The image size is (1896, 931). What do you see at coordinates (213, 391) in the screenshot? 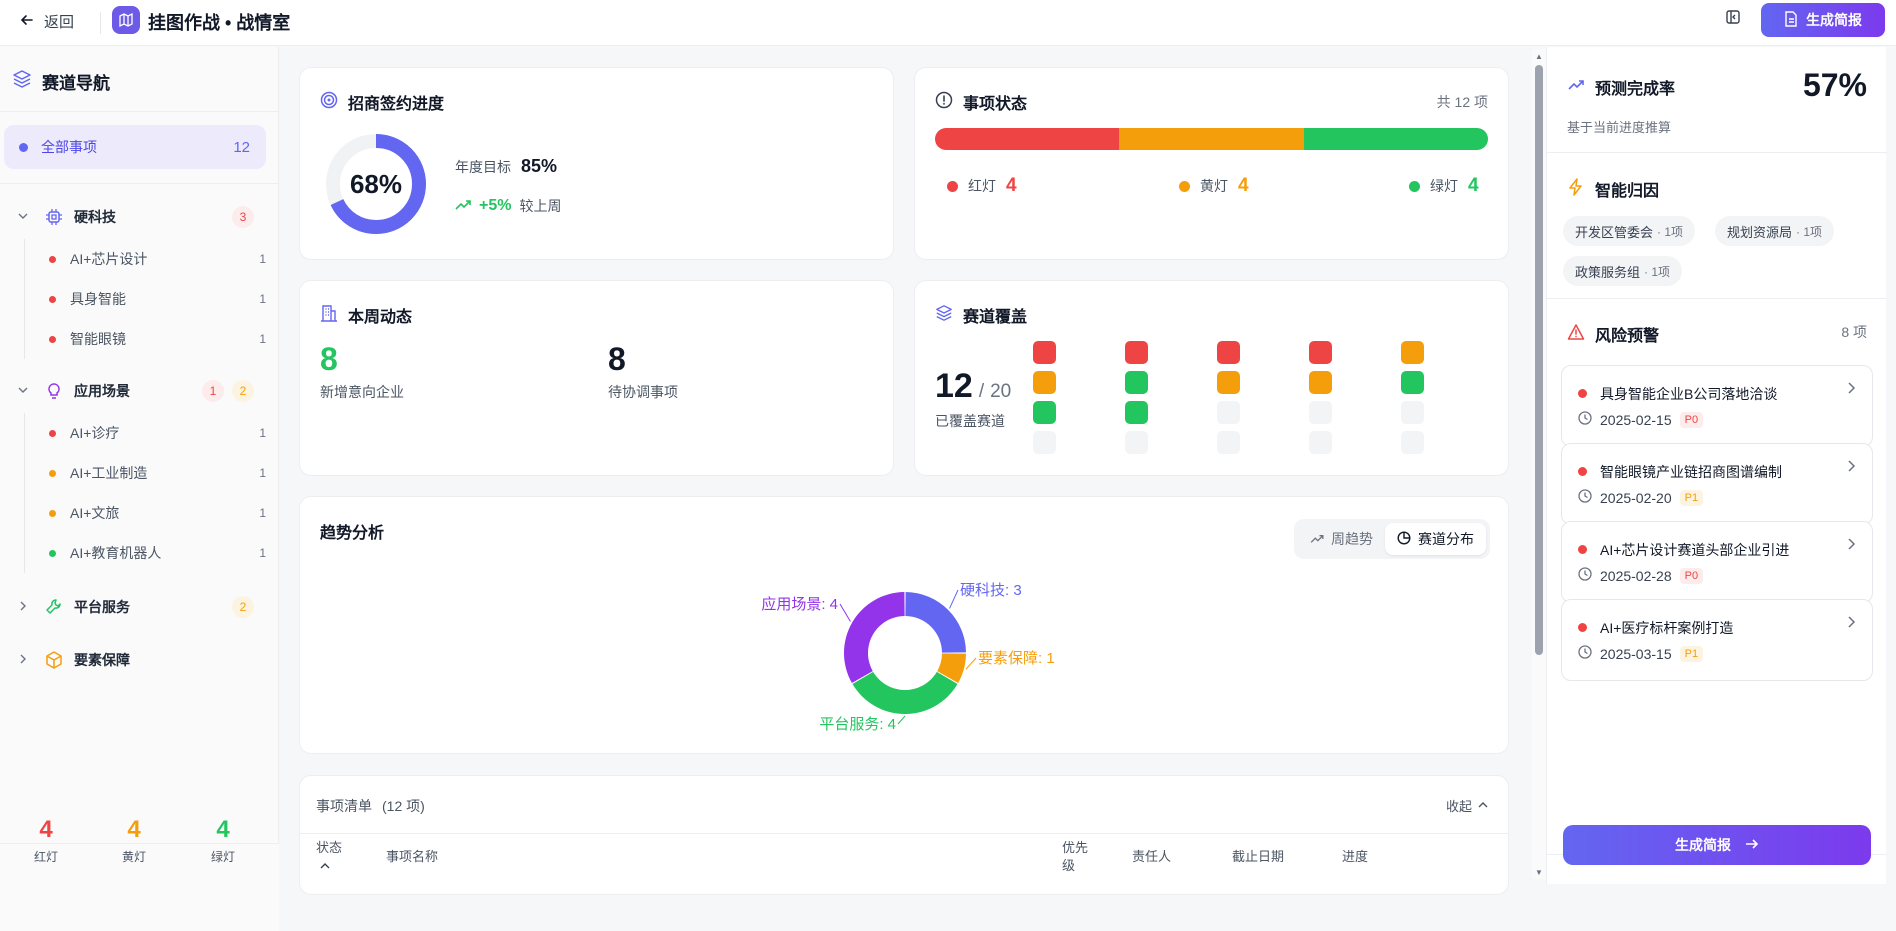
I see `red-count-badge: 1` at bounding box center [213, 391].